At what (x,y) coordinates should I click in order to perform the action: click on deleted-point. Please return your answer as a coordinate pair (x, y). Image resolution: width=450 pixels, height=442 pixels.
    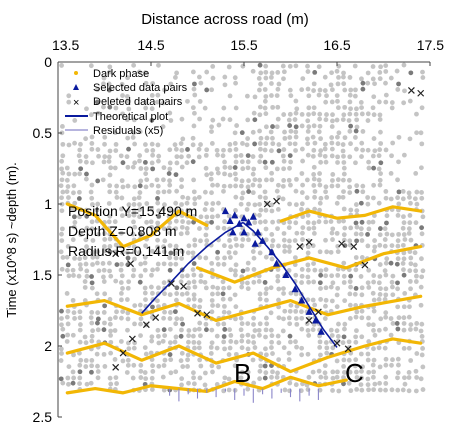
    Looking at the image, I should click on (267, 204).